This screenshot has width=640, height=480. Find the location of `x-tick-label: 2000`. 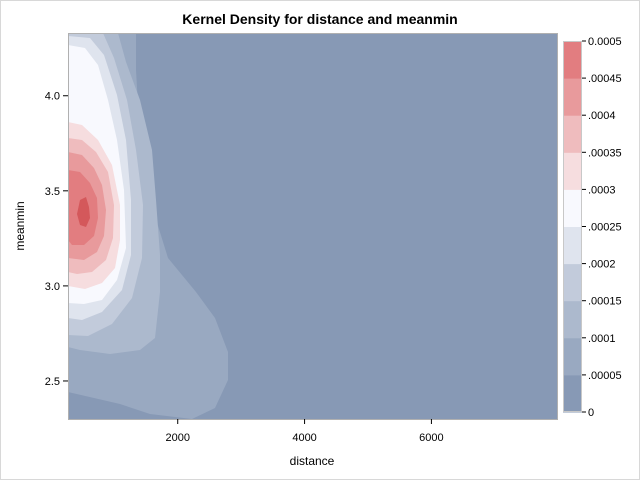

x-tick-label: 2000 is located at coordinates (177, 438).